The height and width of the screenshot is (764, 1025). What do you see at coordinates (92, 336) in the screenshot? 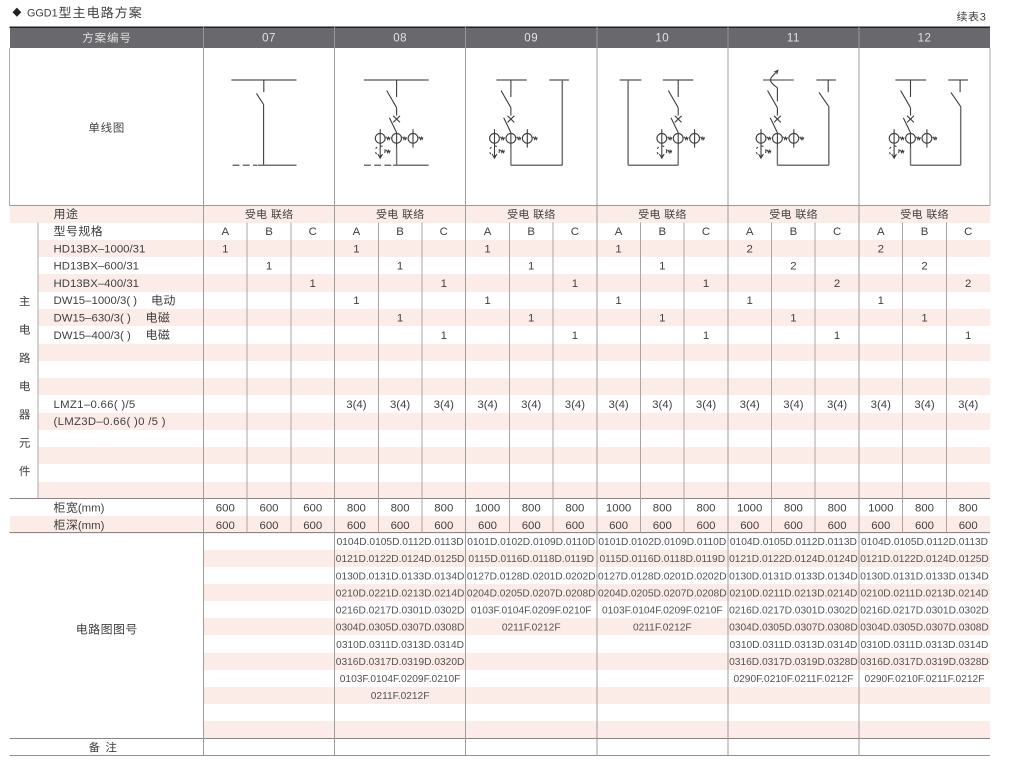
I see `svg-text: DW15–400/3( )` at bounding box center [92, 336].